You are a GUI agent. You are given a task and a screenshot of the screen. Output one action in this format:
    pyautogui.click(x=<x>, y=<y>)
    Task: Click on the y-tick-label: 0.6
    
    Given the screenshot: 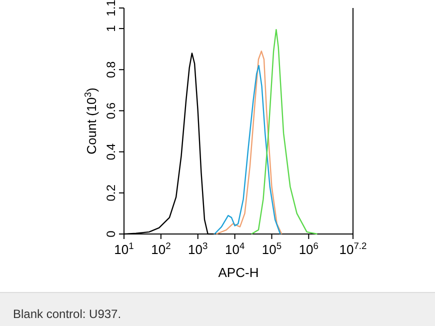 What is the action you would take?
    pyautogui.click(x=111, y=111)
    